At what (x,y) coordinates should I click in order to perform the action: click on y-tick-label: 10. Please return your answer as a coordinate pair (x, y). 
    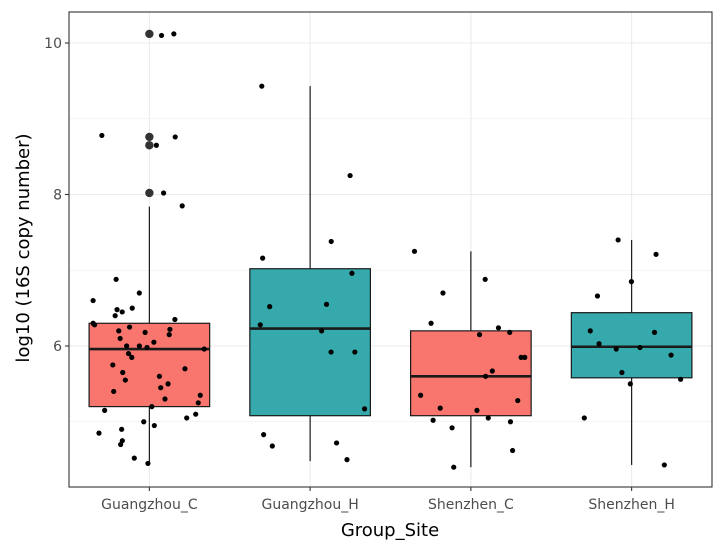
    Looking at the image, I should click on (53, 44).